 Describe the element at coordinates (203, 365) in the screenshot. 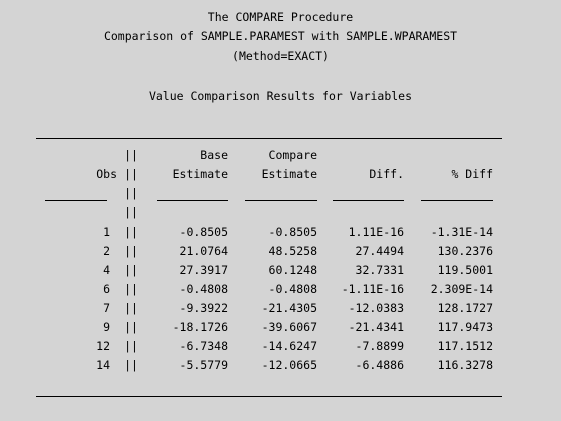

I see `base-cell: -5.5779` at that location.